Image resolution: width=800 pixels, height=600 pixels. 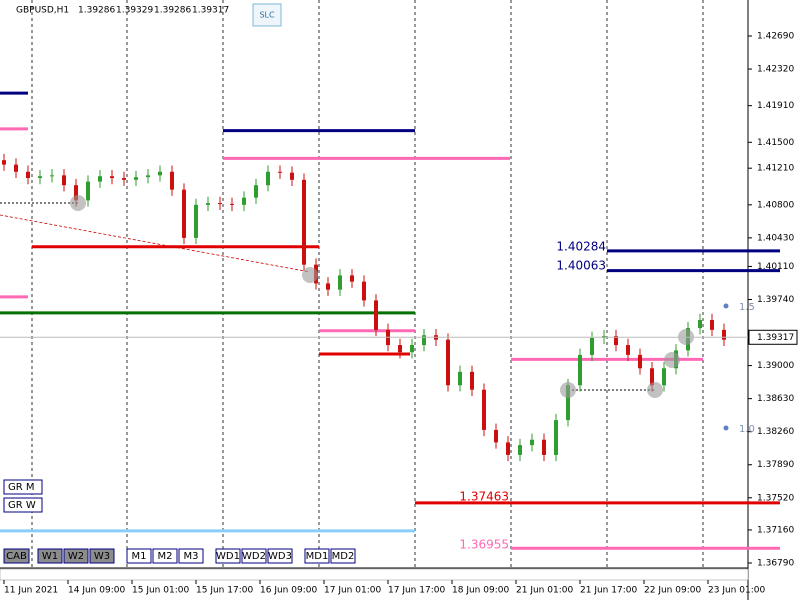 I want to click on period-button-label: MD1, so click(x=317, y=556).